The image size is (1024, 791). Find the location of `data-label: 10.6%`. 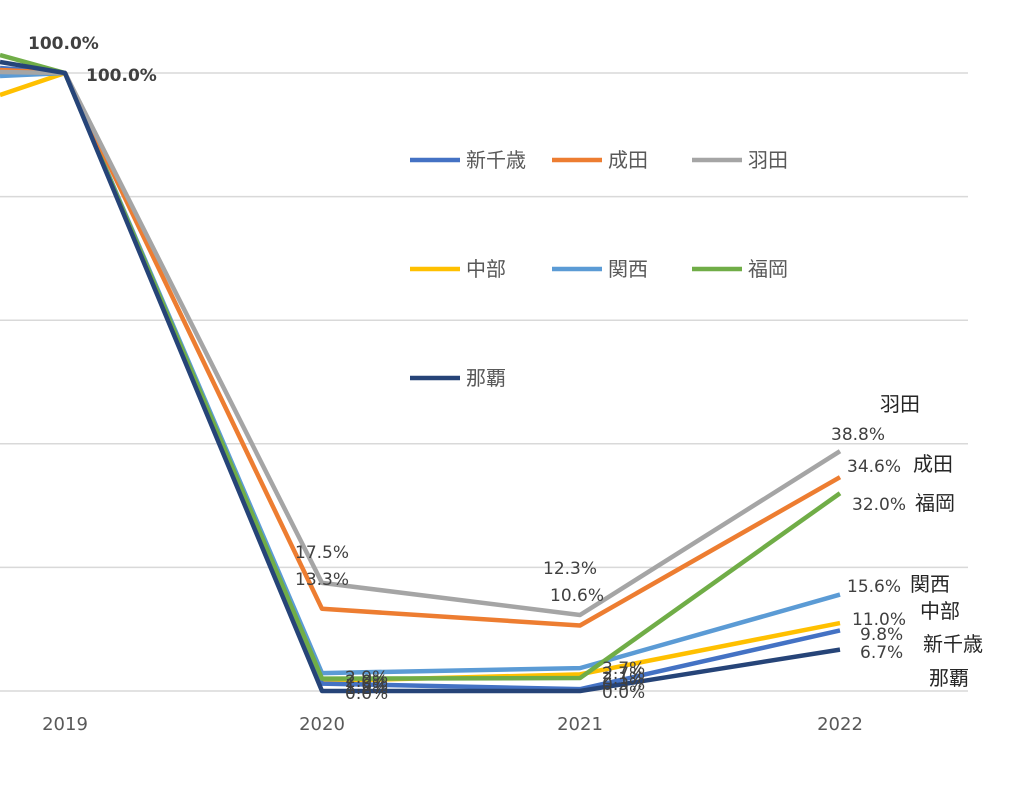

data-label: 10.6% is located at coordinates (577, 596).